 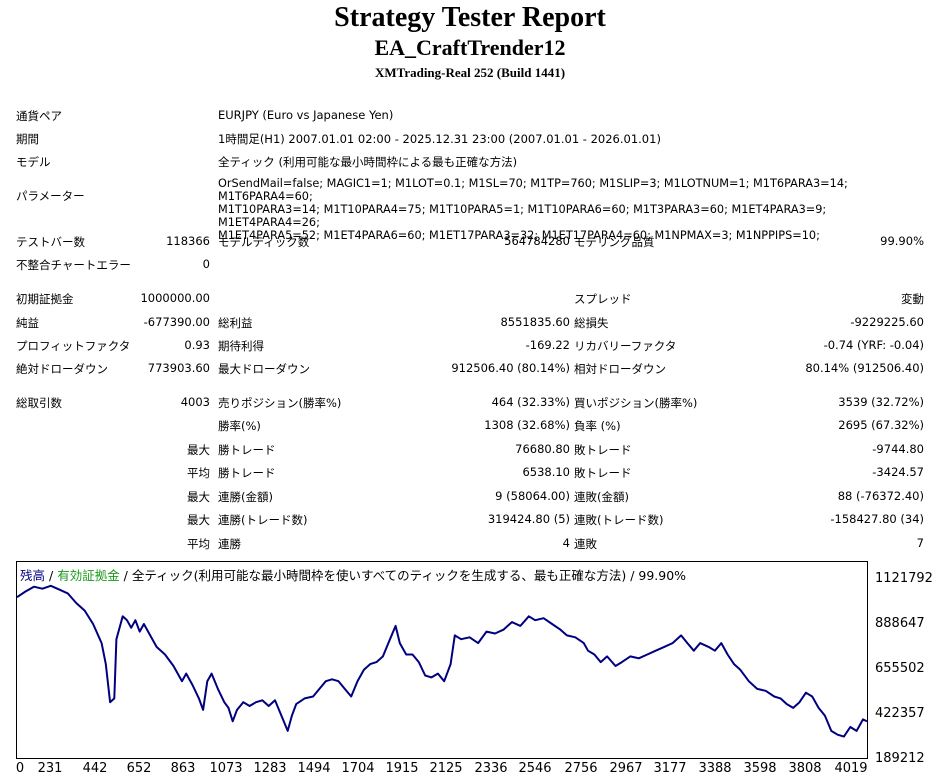 What do you see at coordinates (446, 768) in the screenshot?
I see `x-tick-label: 2125` at bounding box center [446, 768].